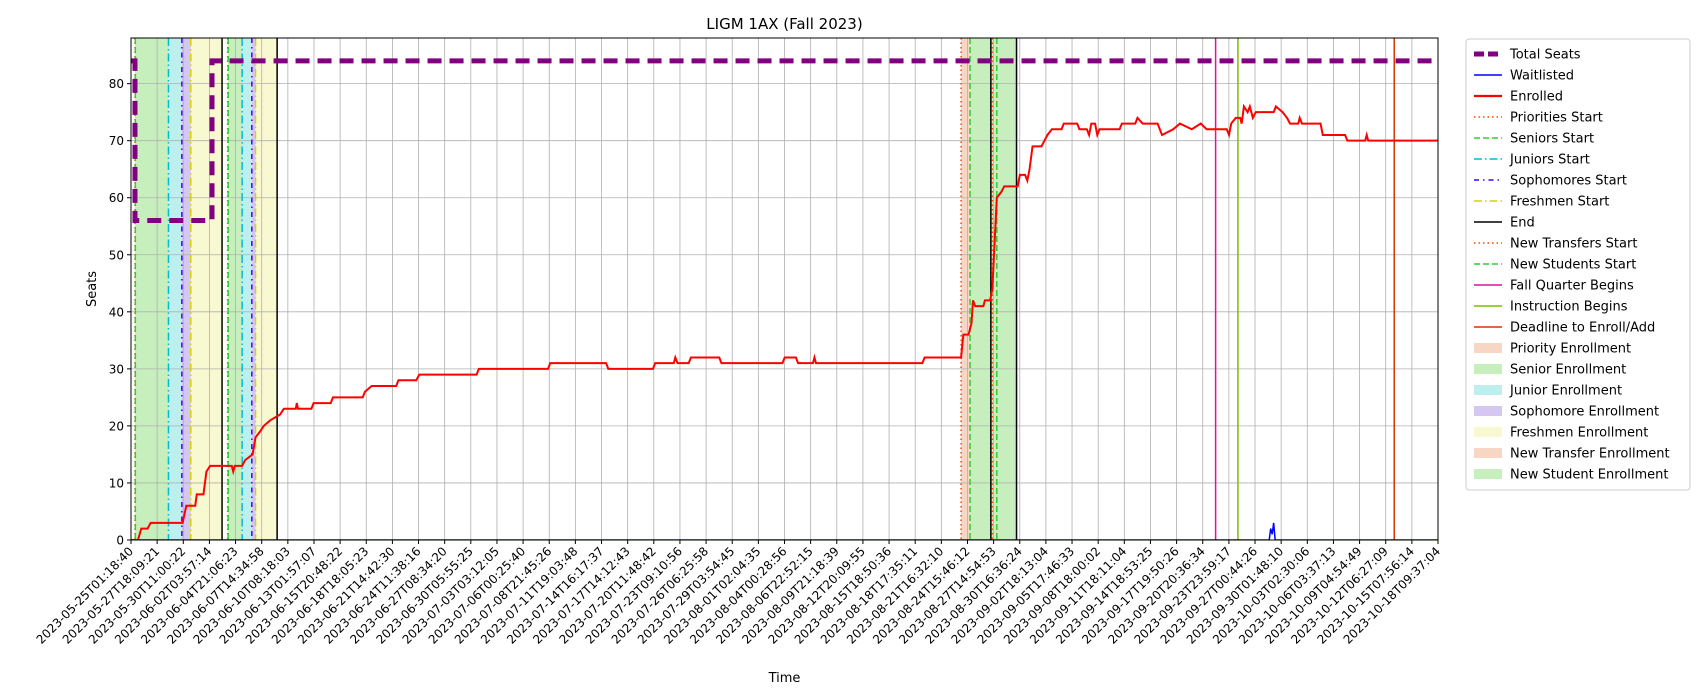 This screenshot has width=1700, height=700. I want to click on legend-label: Junior Enrollment, so click(1565, 391).